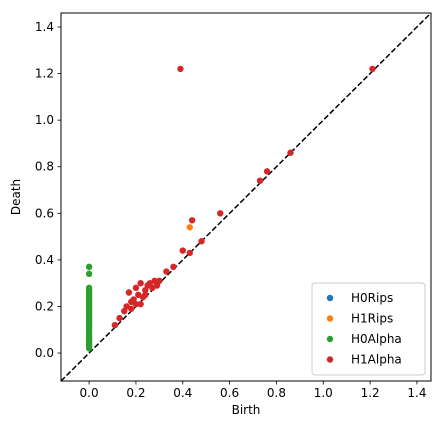 The width and height of the screenshot is (444, 436). I want to click on y-tick-label-6: 1.2, so click(44, 74).